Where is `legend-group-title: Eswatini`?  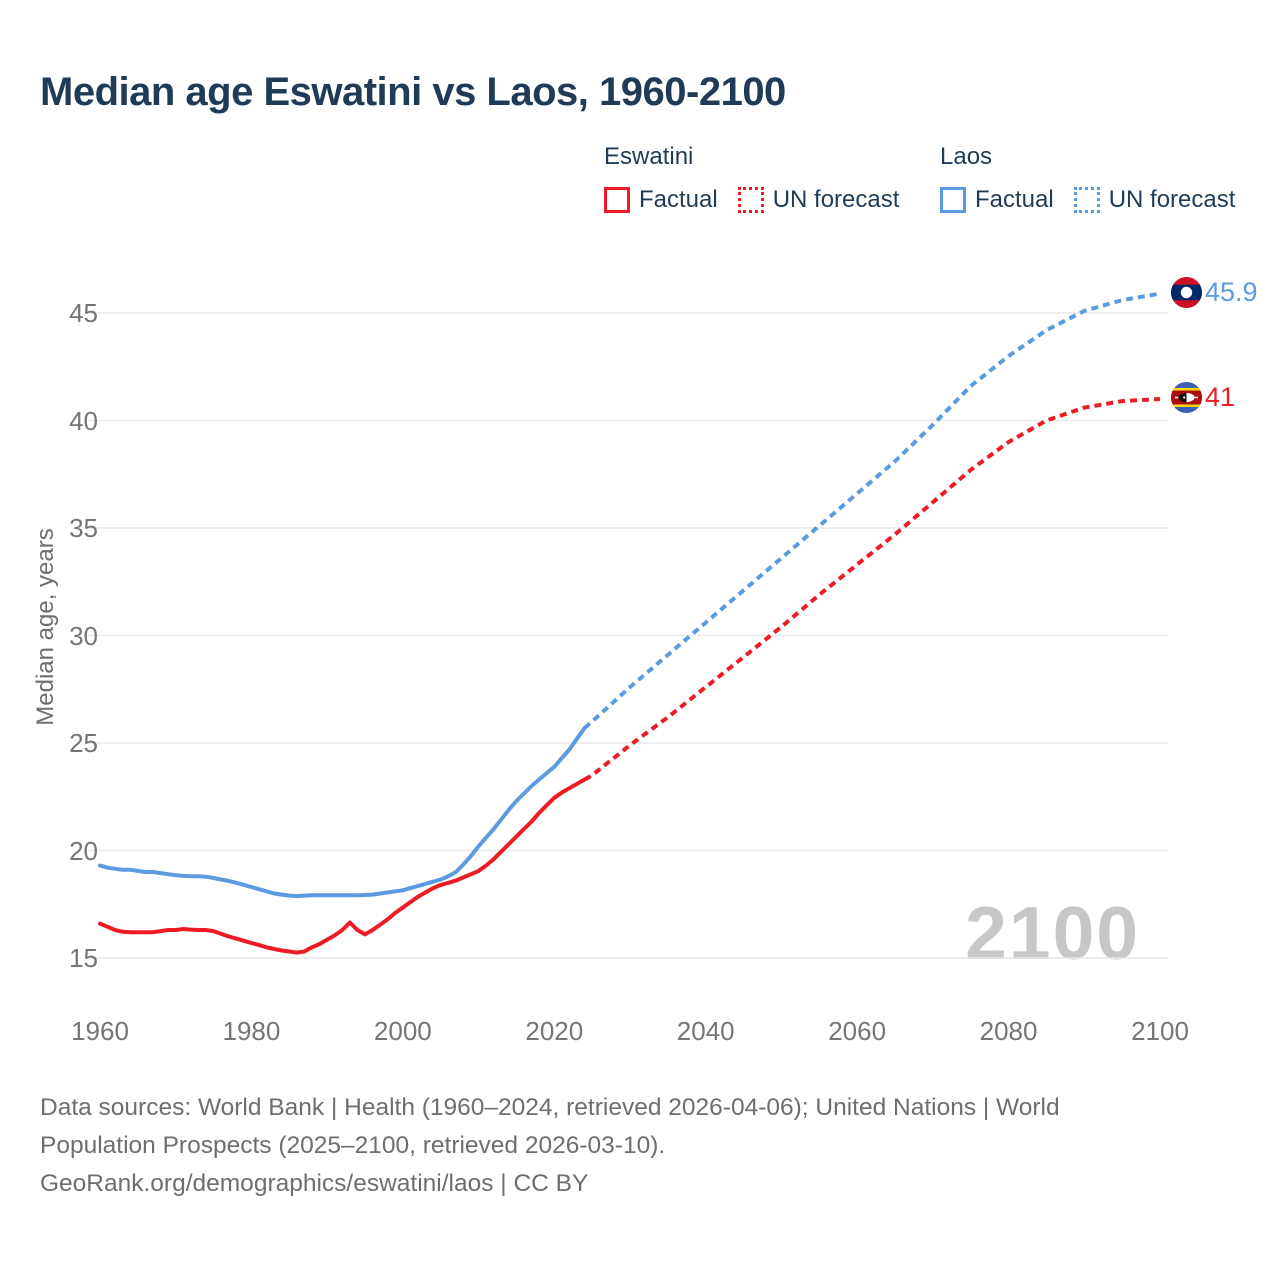 legend-group-title: Eswatini is located at coordinates (649, 156).